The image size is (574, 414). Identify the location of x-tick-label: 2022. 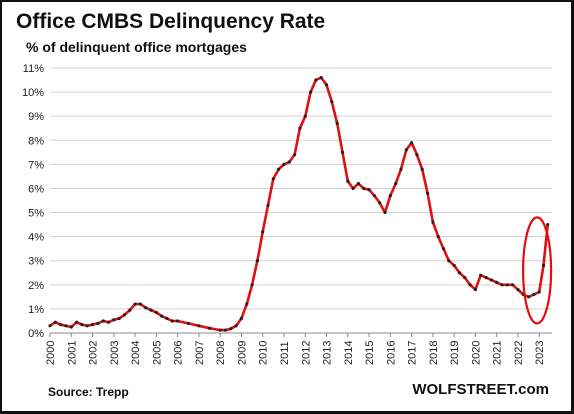
(519, 353).